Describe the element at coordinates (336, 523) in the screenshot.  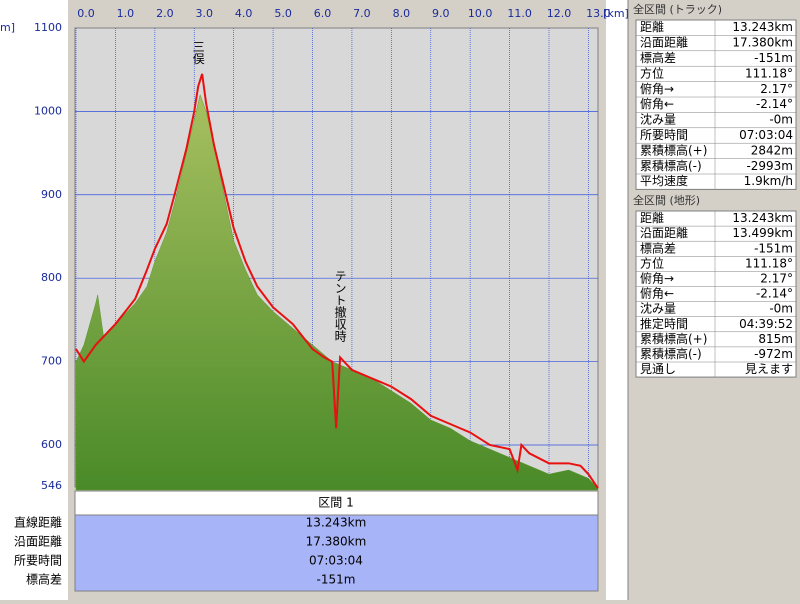
I see `section-value: 13.243km` at that location.